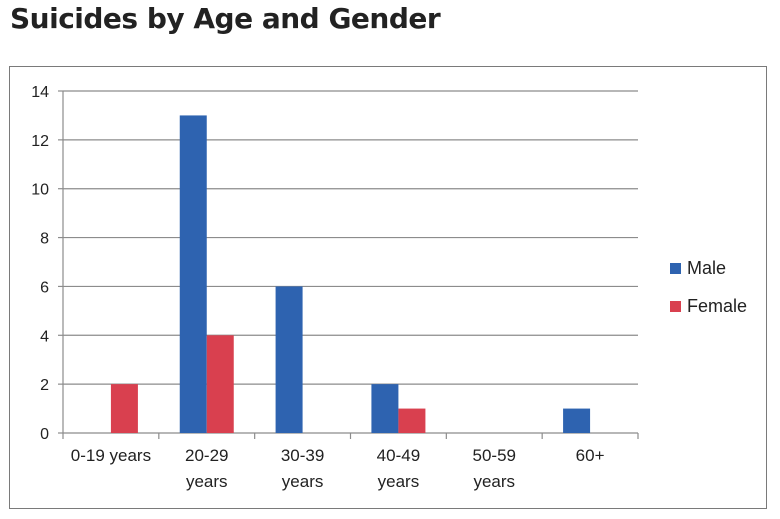 The height and width of the screenshot is (519, 780). What do you see at coordinates (706, 268) in the screenshot?
I see `legend-label-male: Male` at bounding box center [706, 268].